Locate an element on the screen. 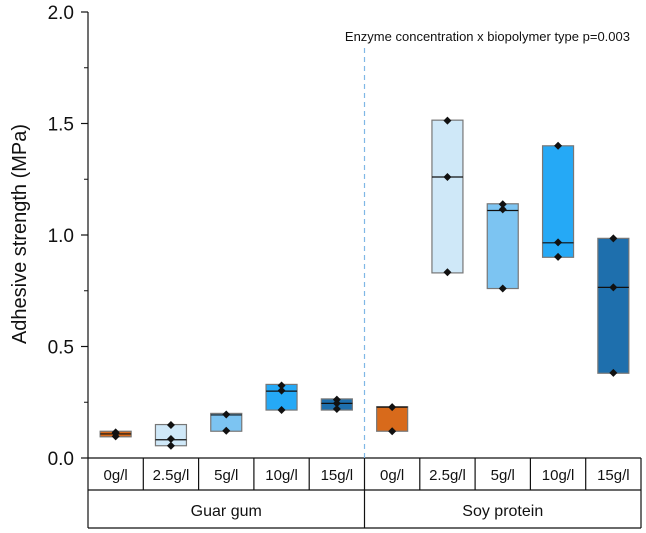 Image resolution: width=646 pixels, height=533 pixels. y-tick-label: 2.0 is located at coordinates (61, 13).